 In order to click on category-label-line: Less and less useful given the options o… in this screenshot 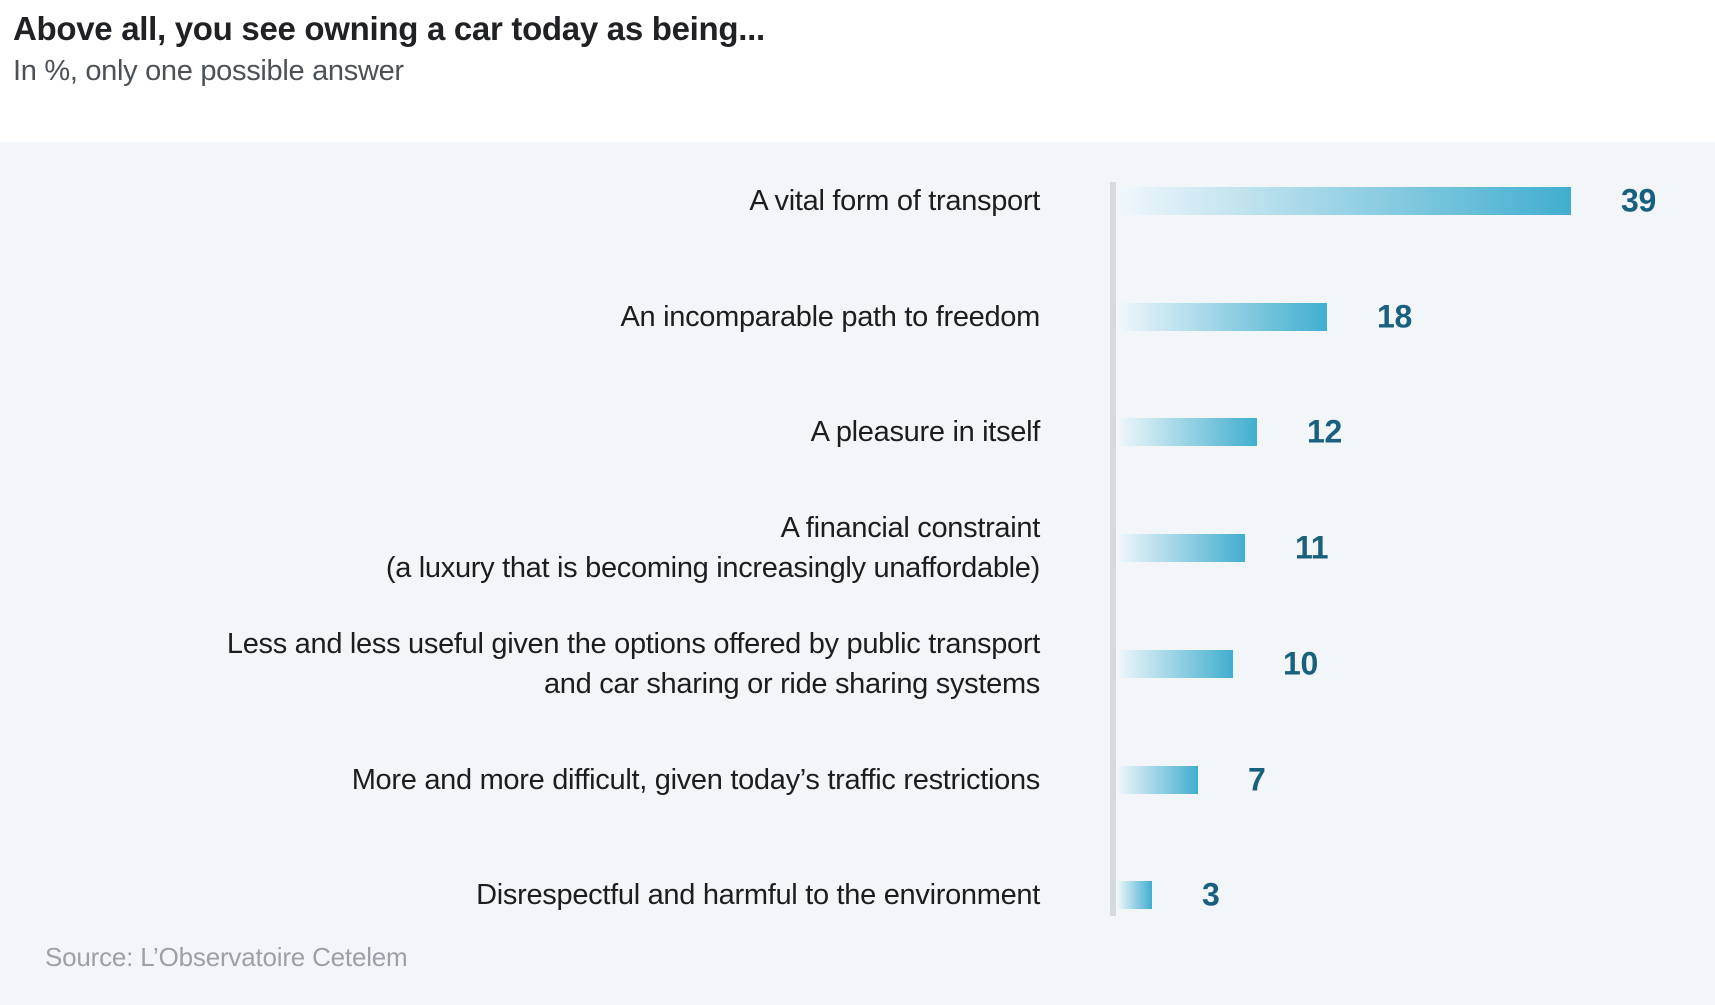, I will do `click(633, 643)`.